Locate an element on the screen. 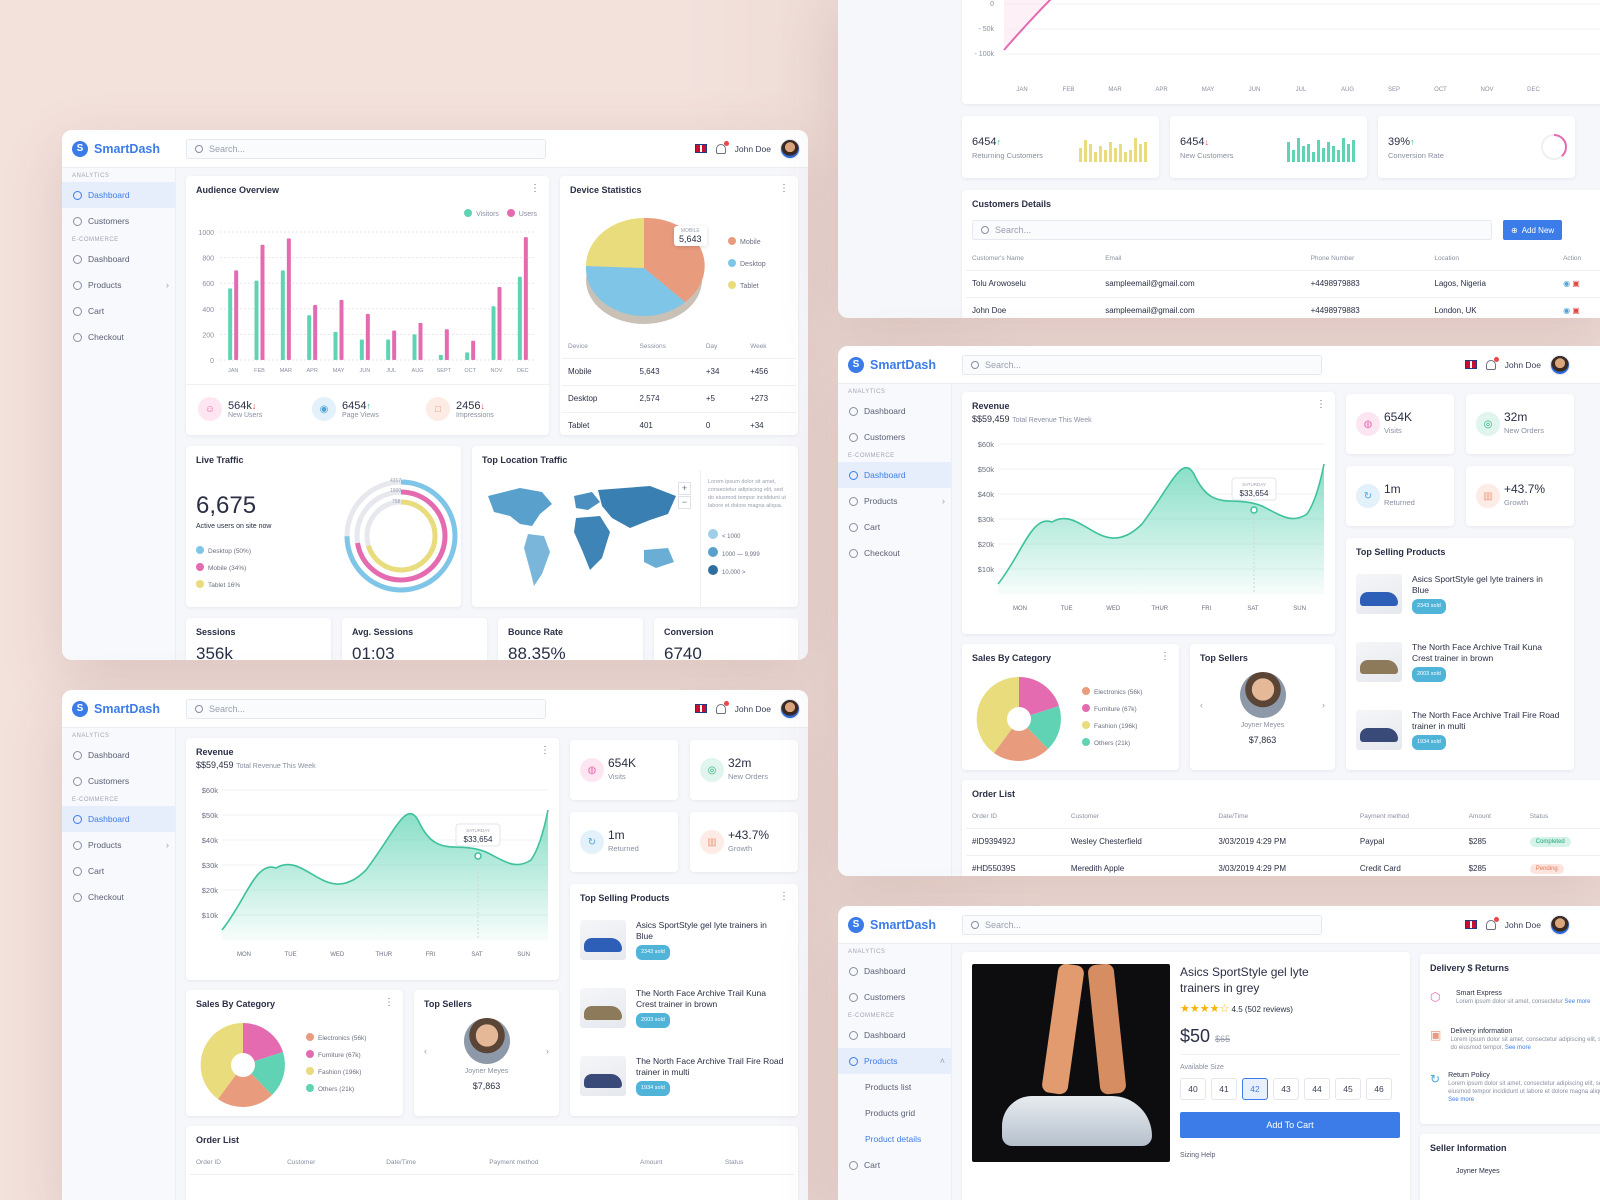 The image size is (1600, 1200). th: Phone Number is located at coordinates (1366, 259).